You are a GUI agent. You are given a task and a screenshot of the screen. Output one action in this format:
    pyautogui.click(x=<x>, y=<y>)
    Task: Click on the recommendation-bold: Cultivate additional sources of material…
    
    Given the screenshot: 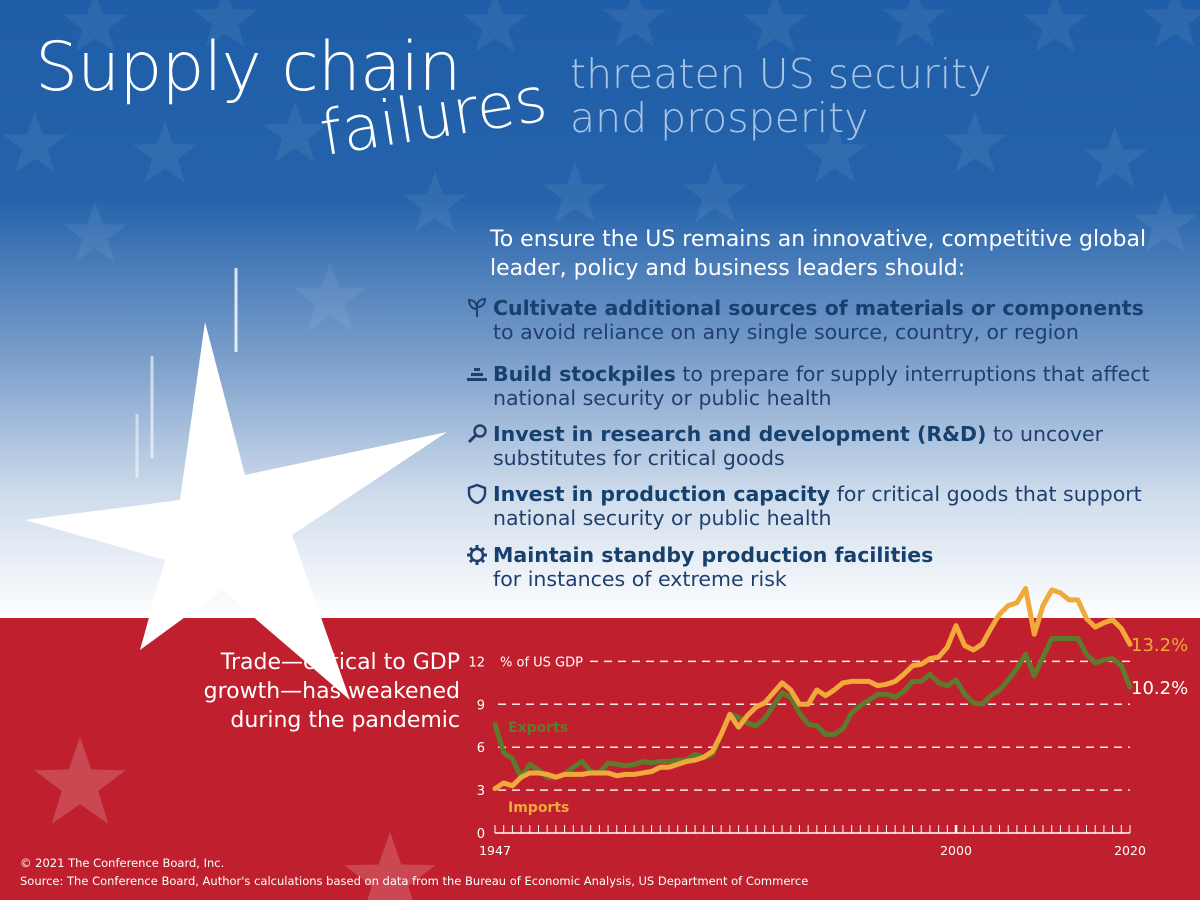 What is the action you would take?
    pyautogui.click(x=818, y=308)
    